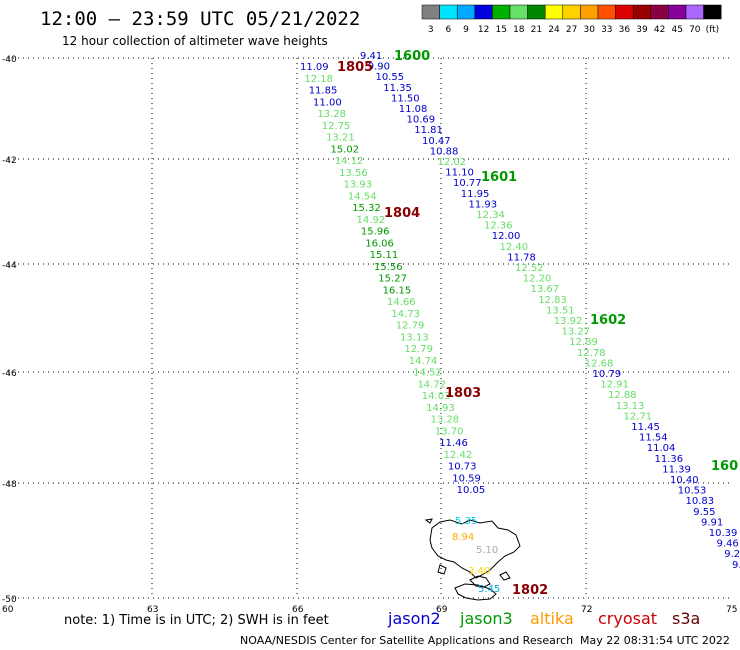 The width and height of the screenshot is (740, 650). What do you see at coordinates (431, 384) in the screenshot?
I see `wave-height-value: 14.72` at bounding box center [431, 384].